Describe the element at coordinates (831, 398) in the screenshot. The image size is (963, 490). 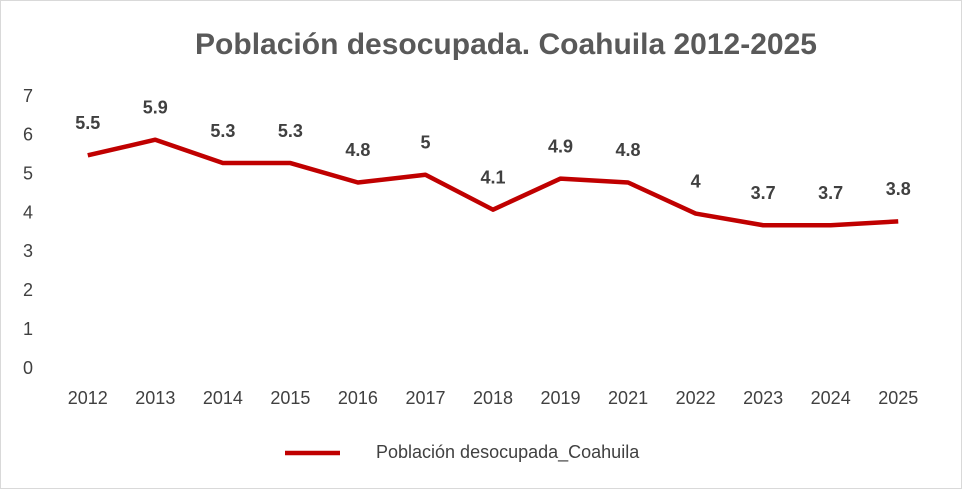
I see `x-tick-label: 2024` at that location.